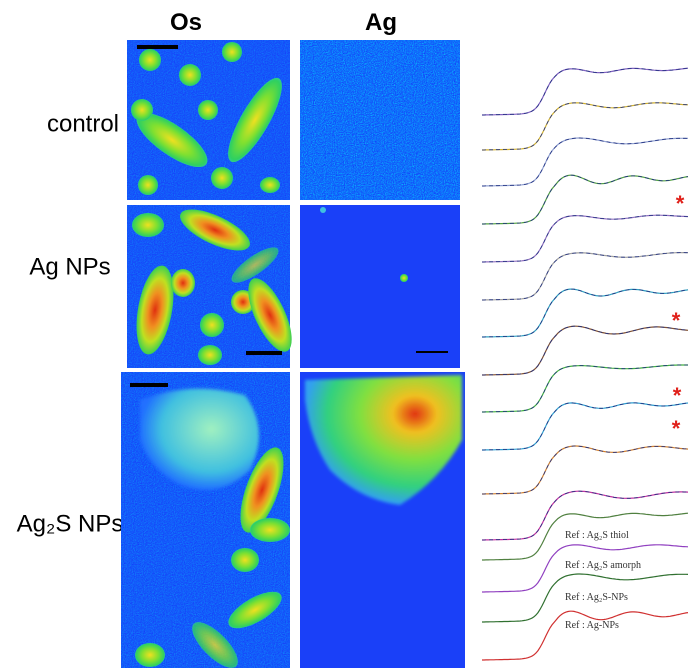 Image resolution: width=689 pixels, height=668 pixels. Describe the element at coordinates (70, 523) in the screenshot. I see `row-label: Ag₂S NPs` at that location.